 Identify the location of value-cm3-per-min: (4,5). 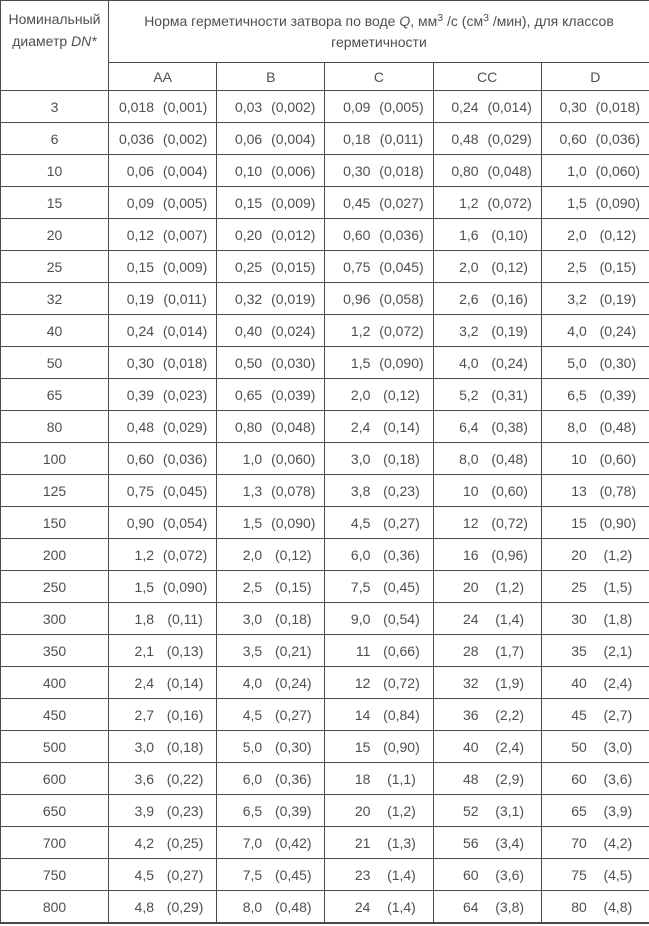
(618, 875).